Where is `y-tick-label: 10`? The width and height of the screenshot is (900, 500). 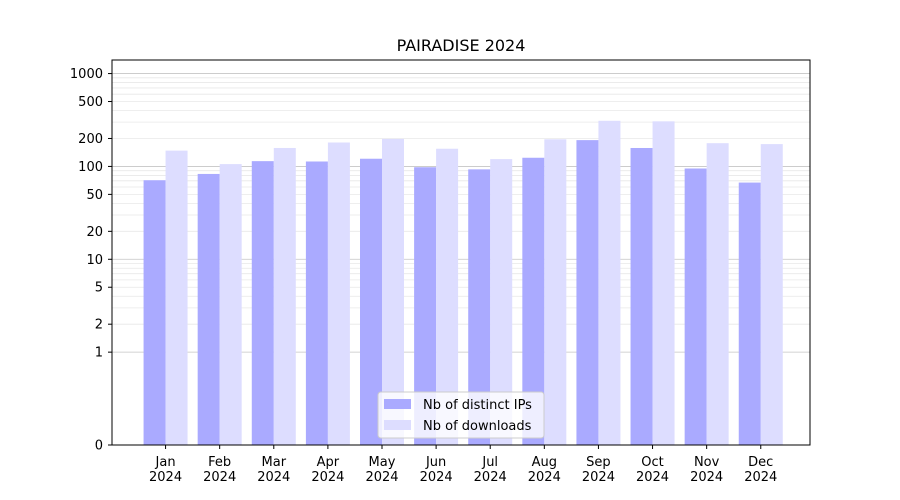 y-tick-label: 10 is located at coordinates (94, 260).